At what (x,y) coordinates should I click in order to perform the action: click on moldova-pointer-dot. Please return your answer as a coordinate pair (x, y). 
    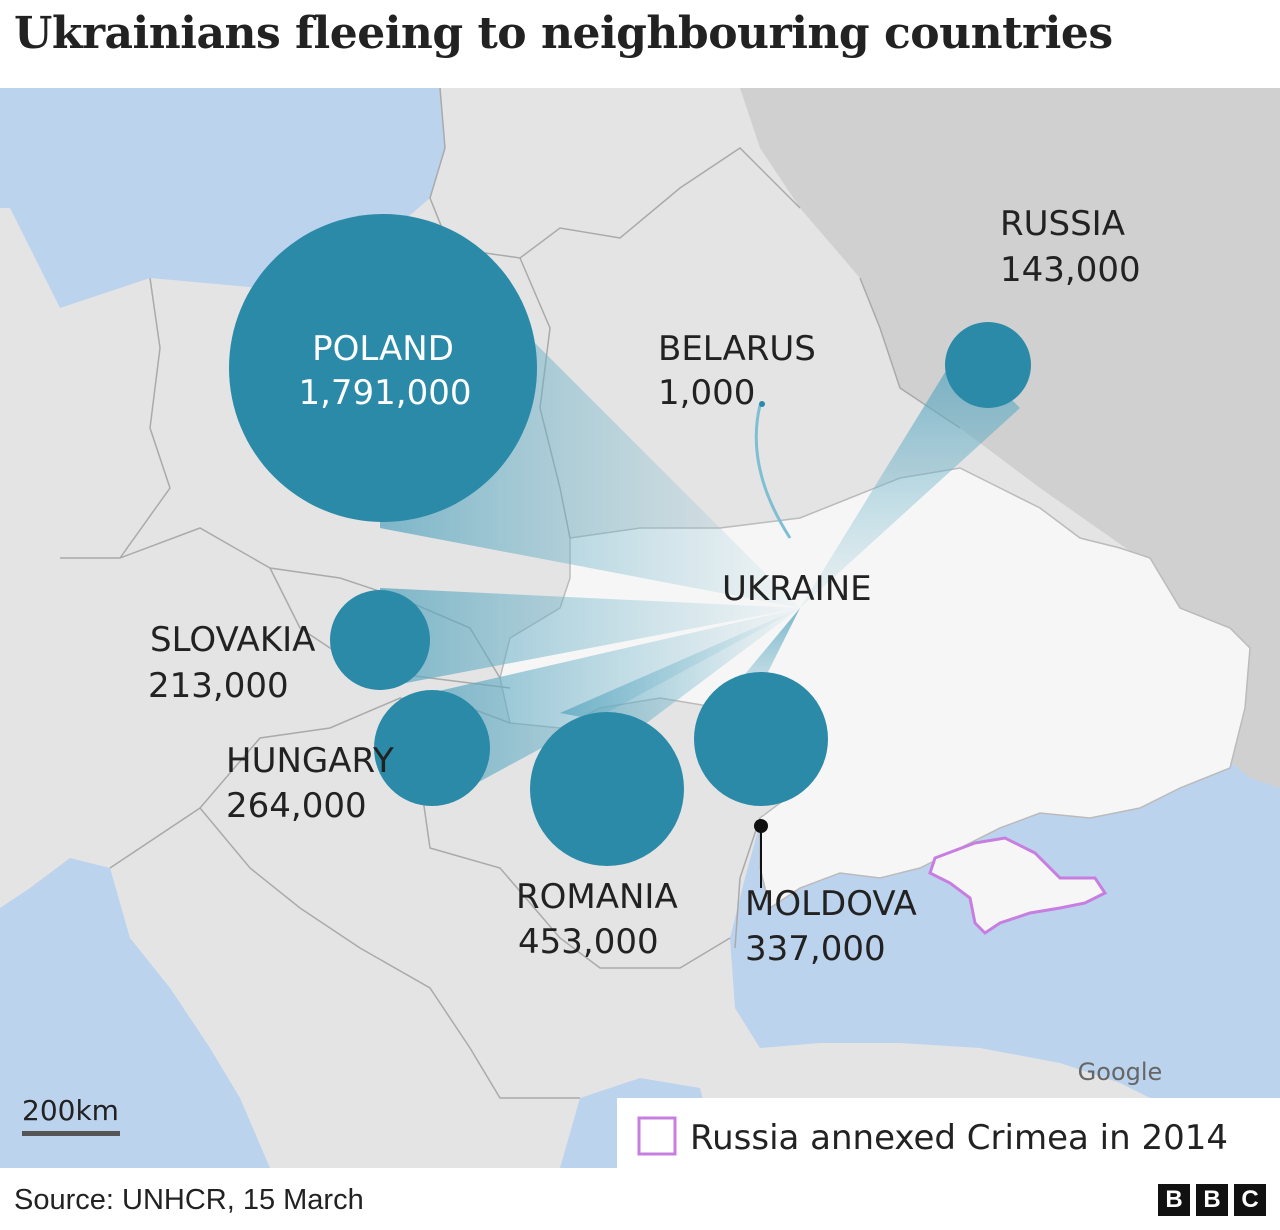
    Looking at the image, I should click on (761, 826).